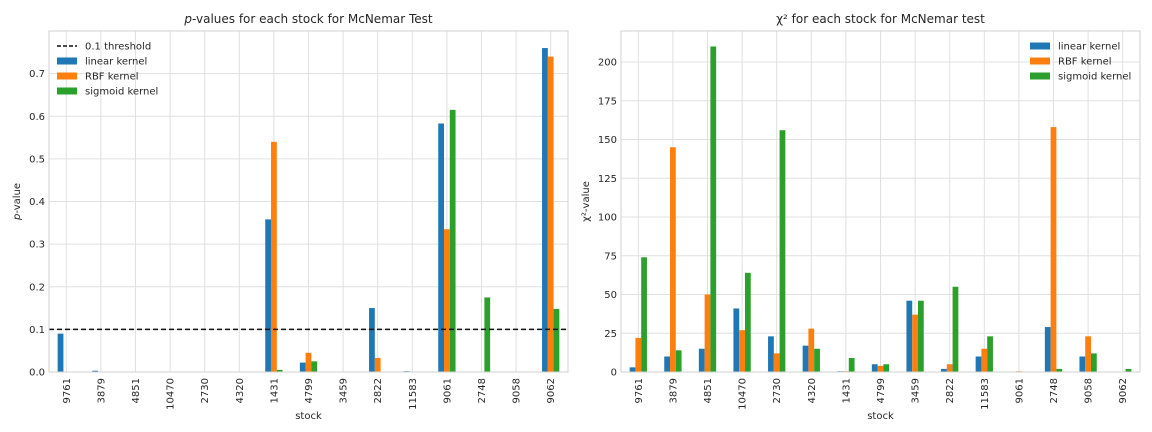 The width and height of the screenshot is (1152, 432). What do you see at coordinates (37, 287) in the screenshot?
I see `y-tick-label: 0.2` at bounding box center [37, 287].